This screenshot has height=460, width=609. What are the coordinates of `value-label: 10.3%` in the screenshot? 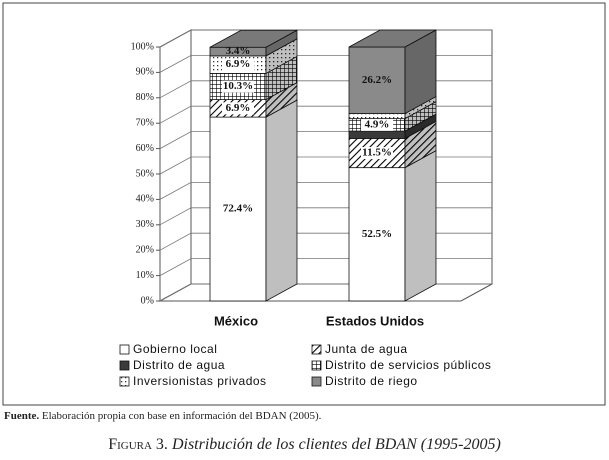 It's located at (238, 86).